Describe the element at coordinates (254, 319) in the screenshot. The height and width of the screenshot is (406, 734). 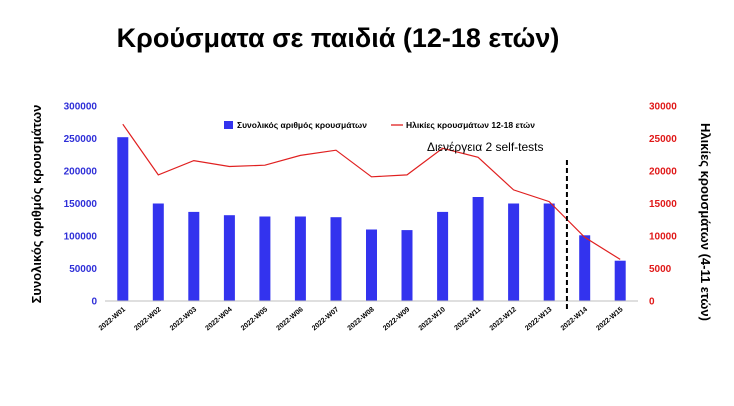
I see `category-label: 2022-W05` at that location.